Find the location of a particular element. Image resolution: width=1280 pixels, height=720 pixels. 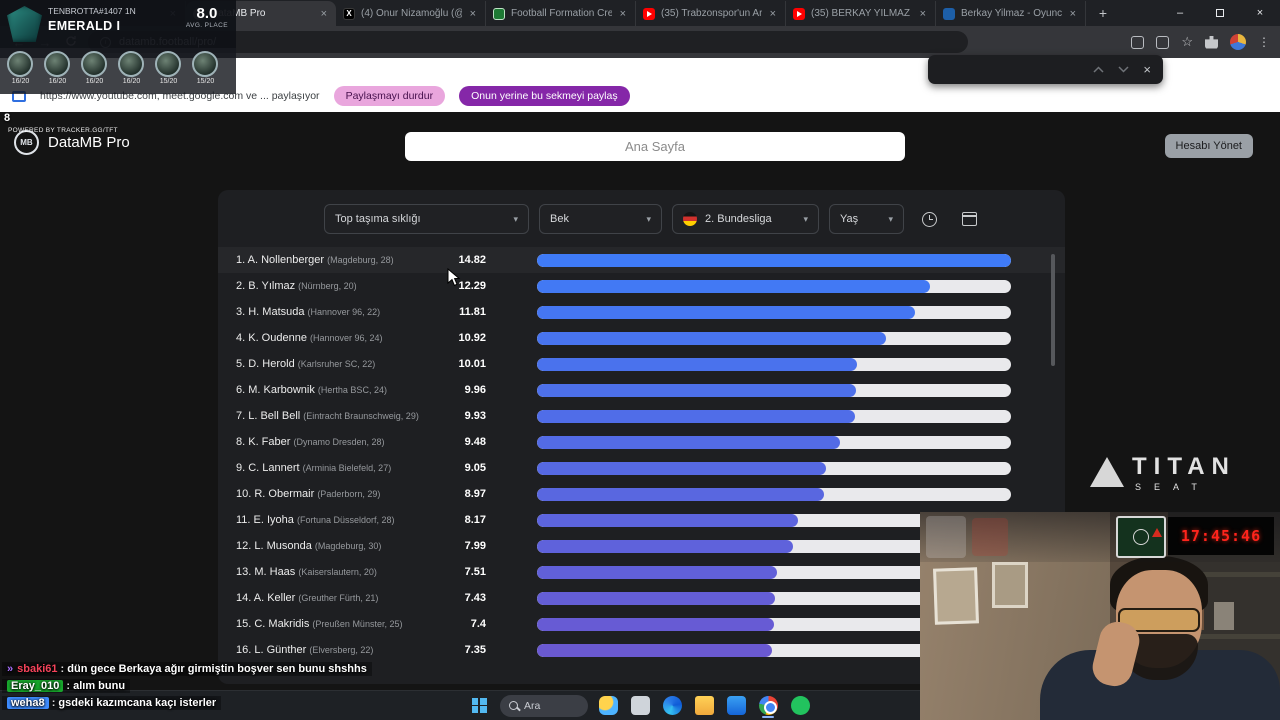

champion-portrait-icon is located at coordinates (57, 64).